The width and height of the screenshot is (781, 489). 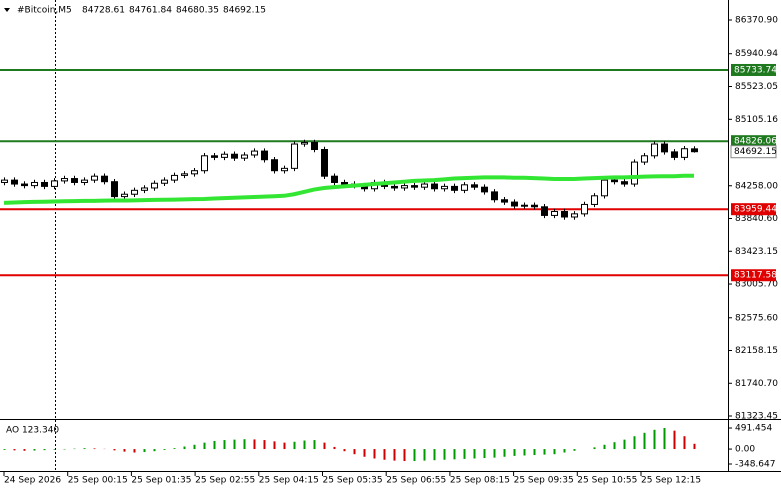 What do you see at coordinates (671, 481) in the screenshot?
I see `x-tick-label: 25 Sep 12:15` at bounding box center [671, 481].